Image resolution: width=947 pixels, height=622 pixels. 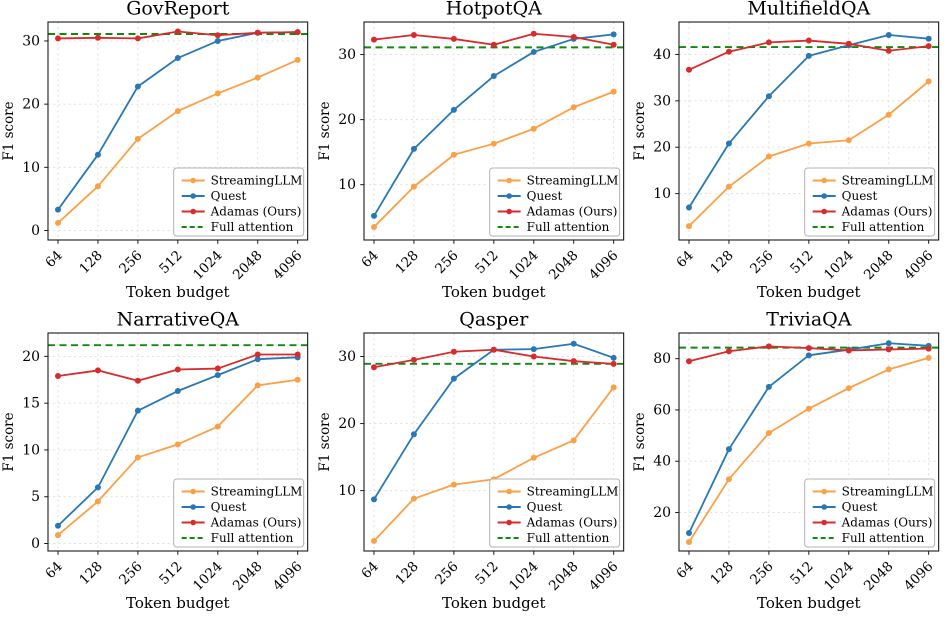 I want to click on x-tick-label: 512, so click(x=171, y=263).